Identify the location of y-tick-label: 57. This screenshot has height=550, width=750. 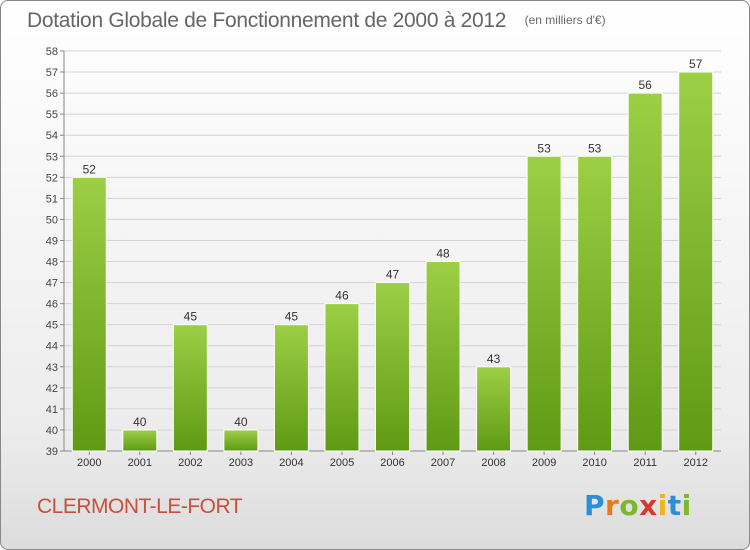
(52, 73).